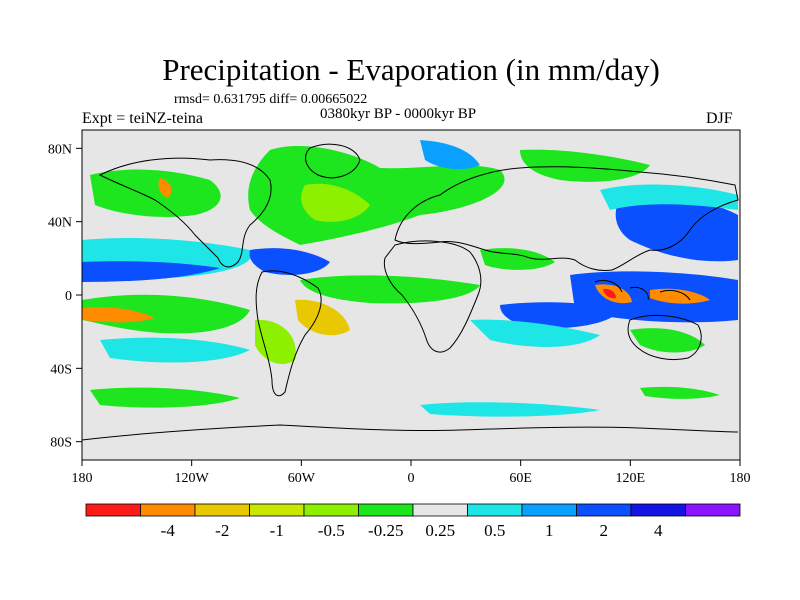 This screenshot has height=600, width=800. Describe the element at coordinates (142, 118) in the screenshot. I see `experiment-label: Expt = teiNZ-teina` at that location.